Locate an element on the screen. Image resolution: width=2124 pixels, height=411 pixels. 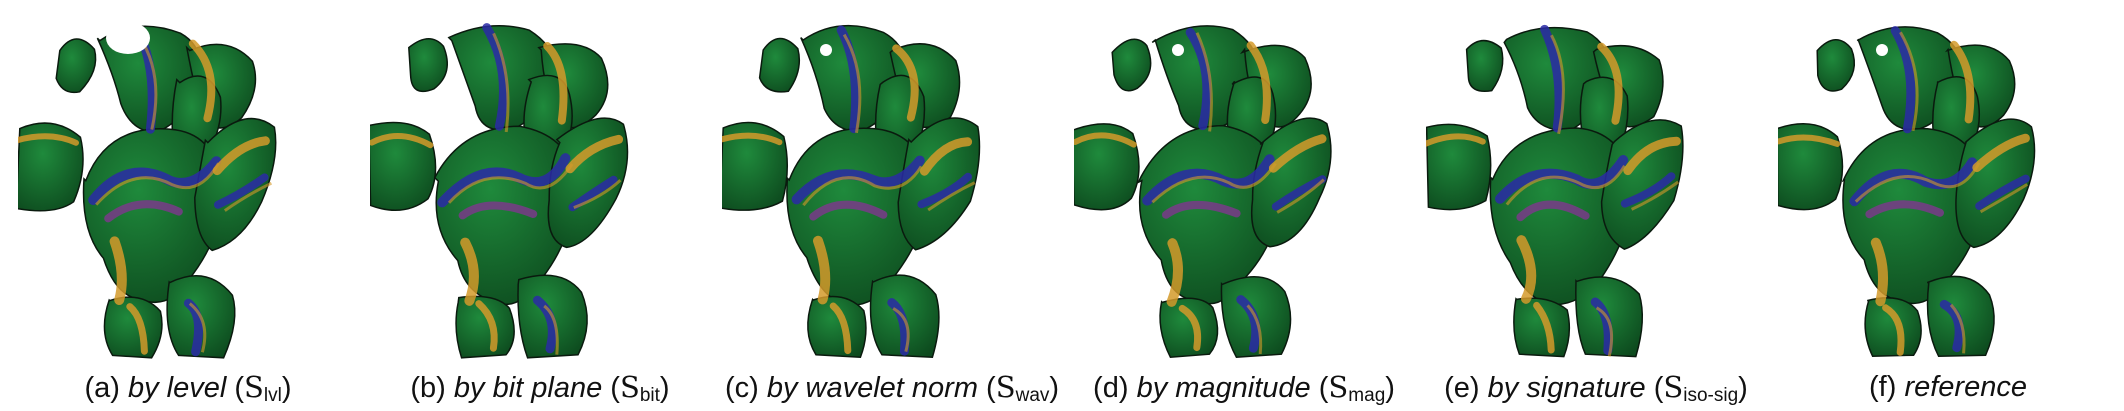
isosurface-render-f is located at coordinates (1907, 191).